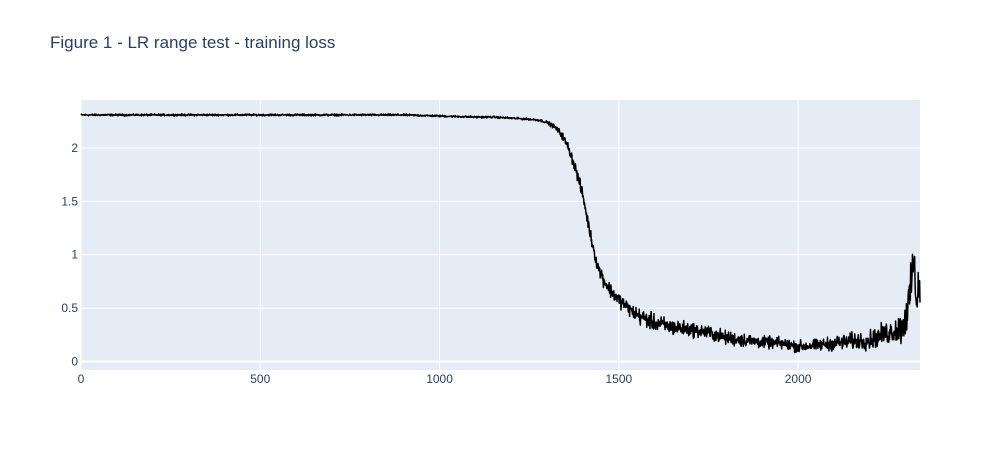 The image size is (1000, 450). Describe the element at coordinates (69, 308) in the screenshot. I see `y-tick-label: 0.5` at that location.